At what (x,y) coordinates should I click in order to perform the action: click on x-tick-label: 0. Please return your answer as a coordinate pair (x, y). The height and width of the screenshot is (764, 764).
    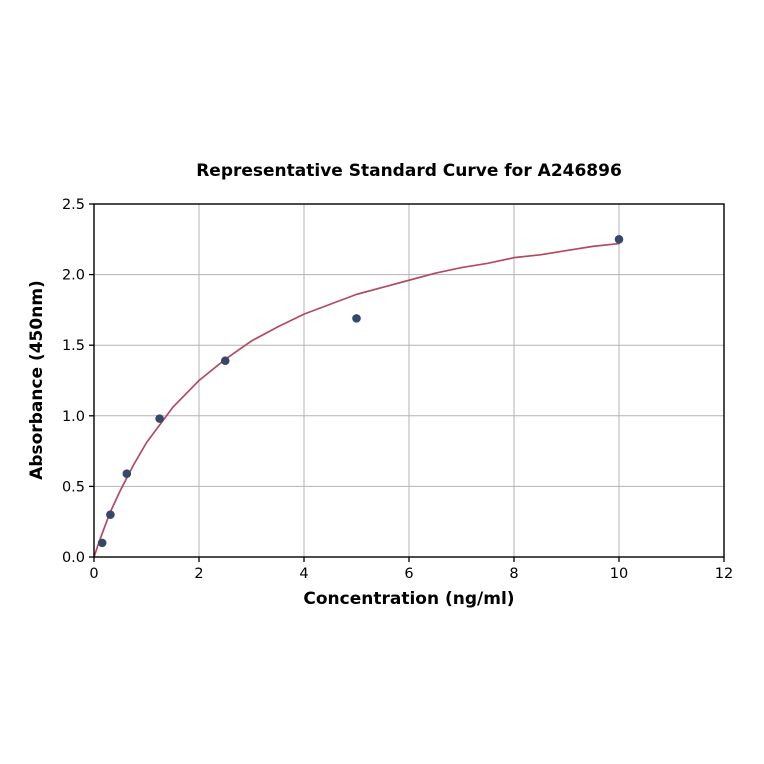
    Looking at the image, I should click on (93, 574).